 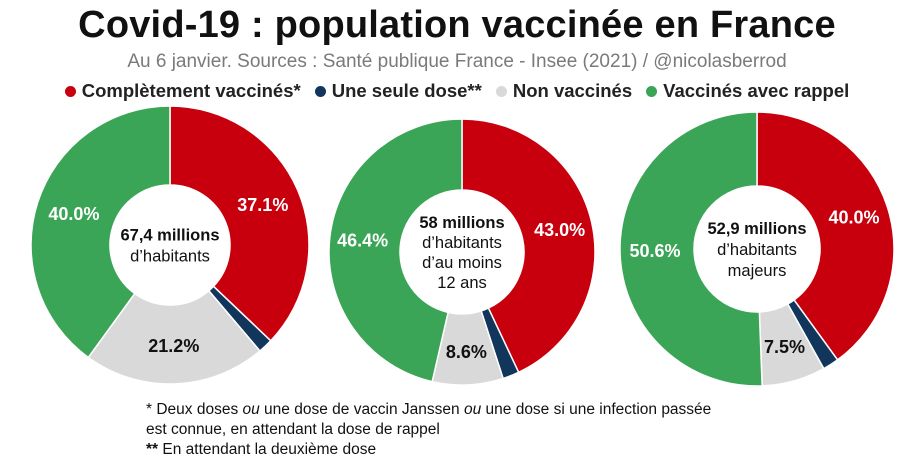 What do you see at coordinates (756, 229) in the screenshot?
I see `donut-center-text: 52,9 millions` at bounding box center [756, 229].